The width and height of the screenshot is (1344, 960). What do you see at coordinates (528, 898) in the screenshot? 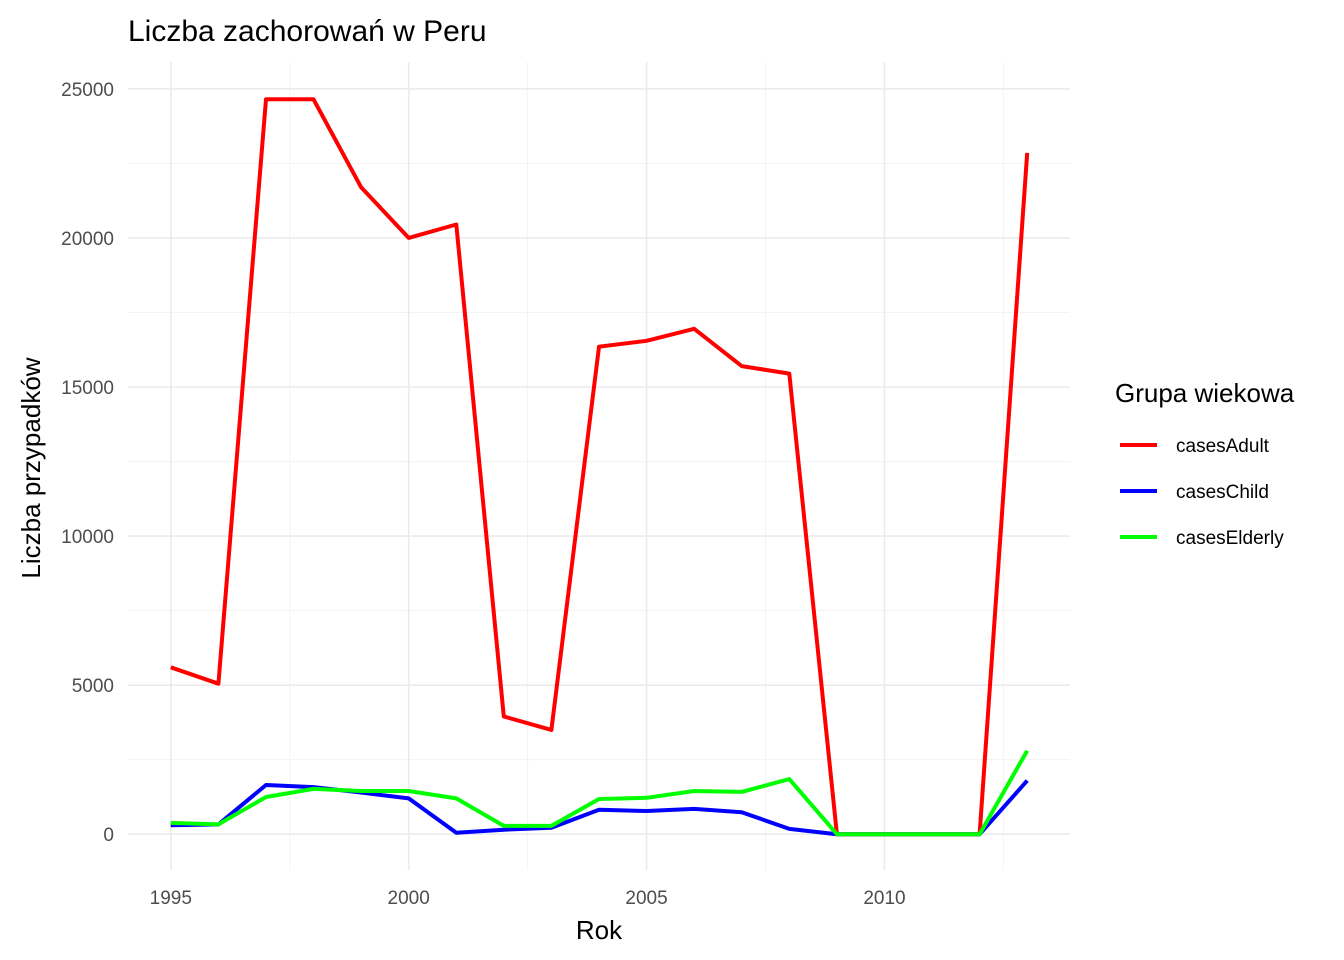
I see `x-tick-labels: 1995 2000 2005 2010` at bounding box center [528, 898].